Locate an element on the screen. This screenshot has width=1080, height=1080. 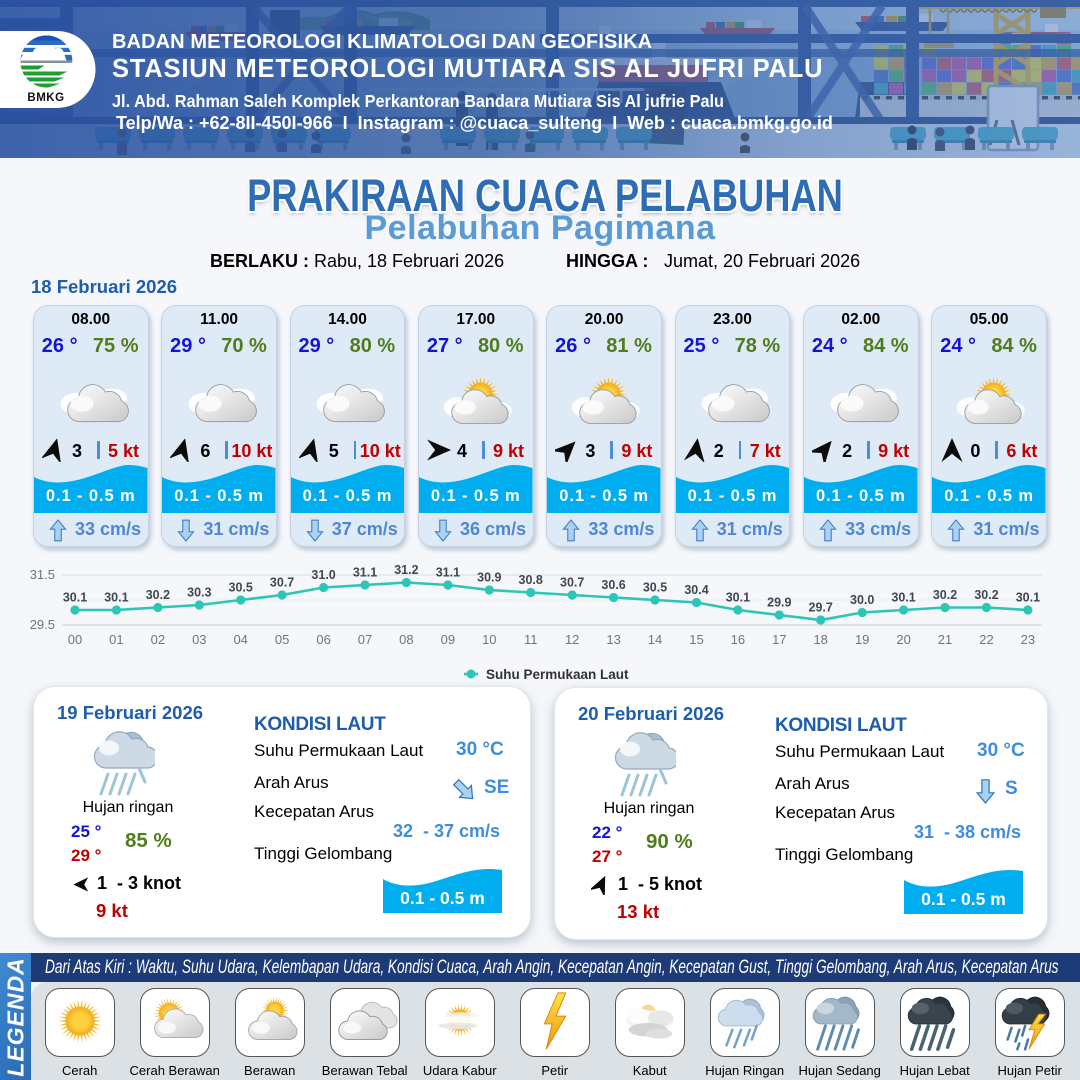
svg-text: Suhu Permukaan Laut is located at coordinates (557, 674).